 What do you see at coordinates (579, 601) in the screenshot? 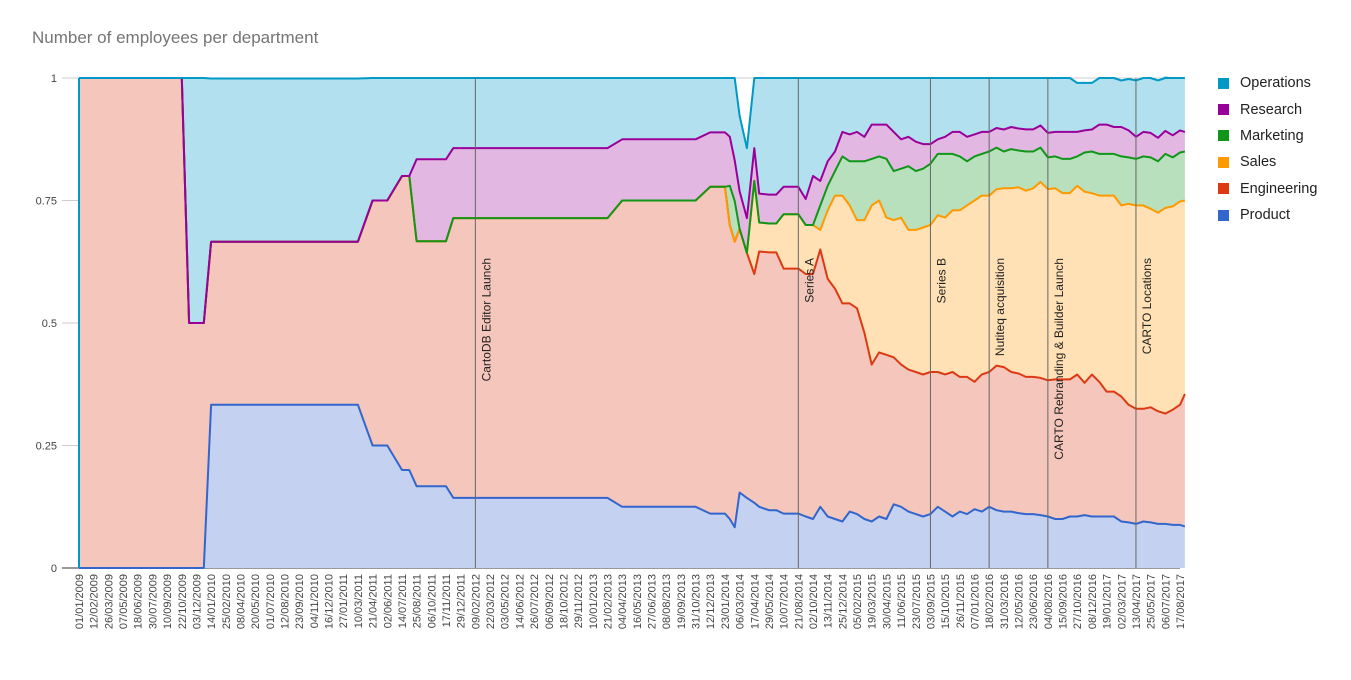
I see `x-tick-label: 29/11/2012` at bounding box center [579, 601].